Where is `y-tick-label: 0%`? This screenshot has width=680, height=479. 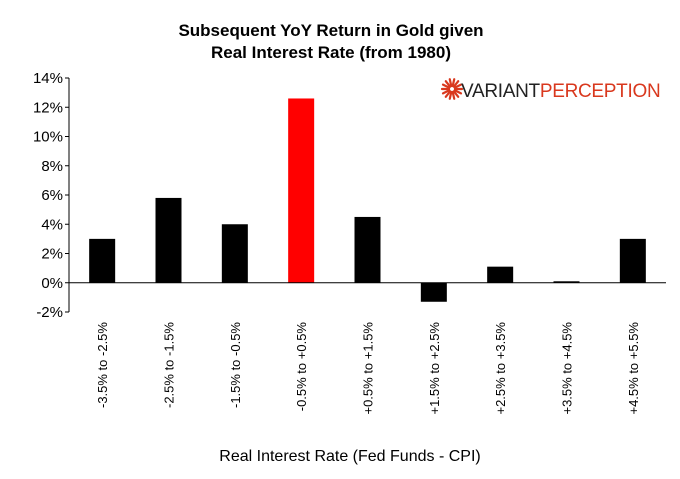 y-tick-label: 0% is located at coordinates (52, 283).